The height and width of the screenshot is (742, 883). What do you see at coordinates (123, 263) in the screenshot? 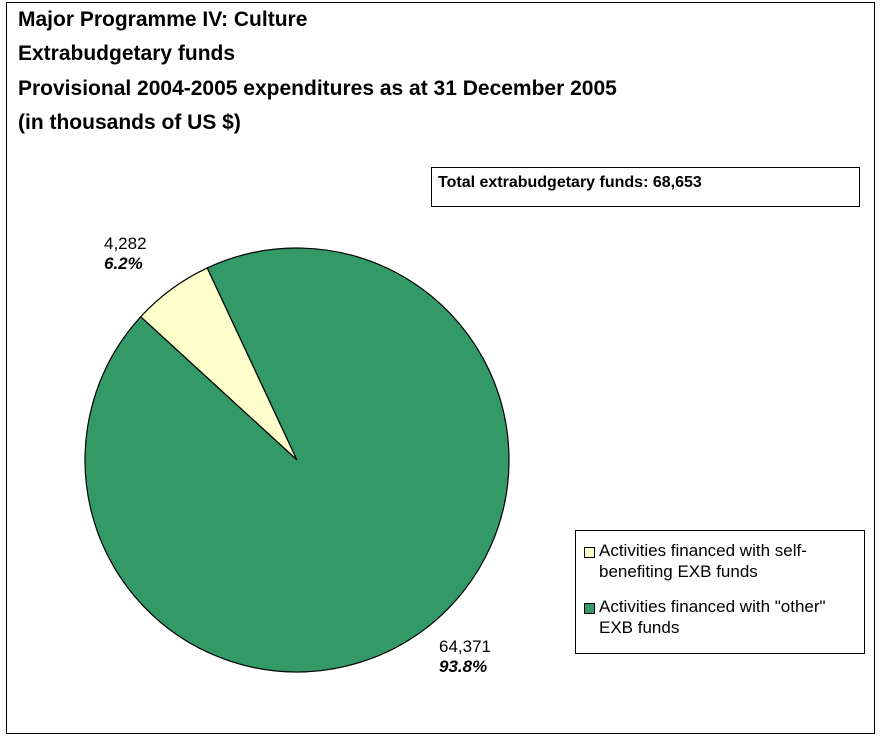
I see `slice-percent-label-self-benefiting: 6.2%` at bounding box center [123, 263].